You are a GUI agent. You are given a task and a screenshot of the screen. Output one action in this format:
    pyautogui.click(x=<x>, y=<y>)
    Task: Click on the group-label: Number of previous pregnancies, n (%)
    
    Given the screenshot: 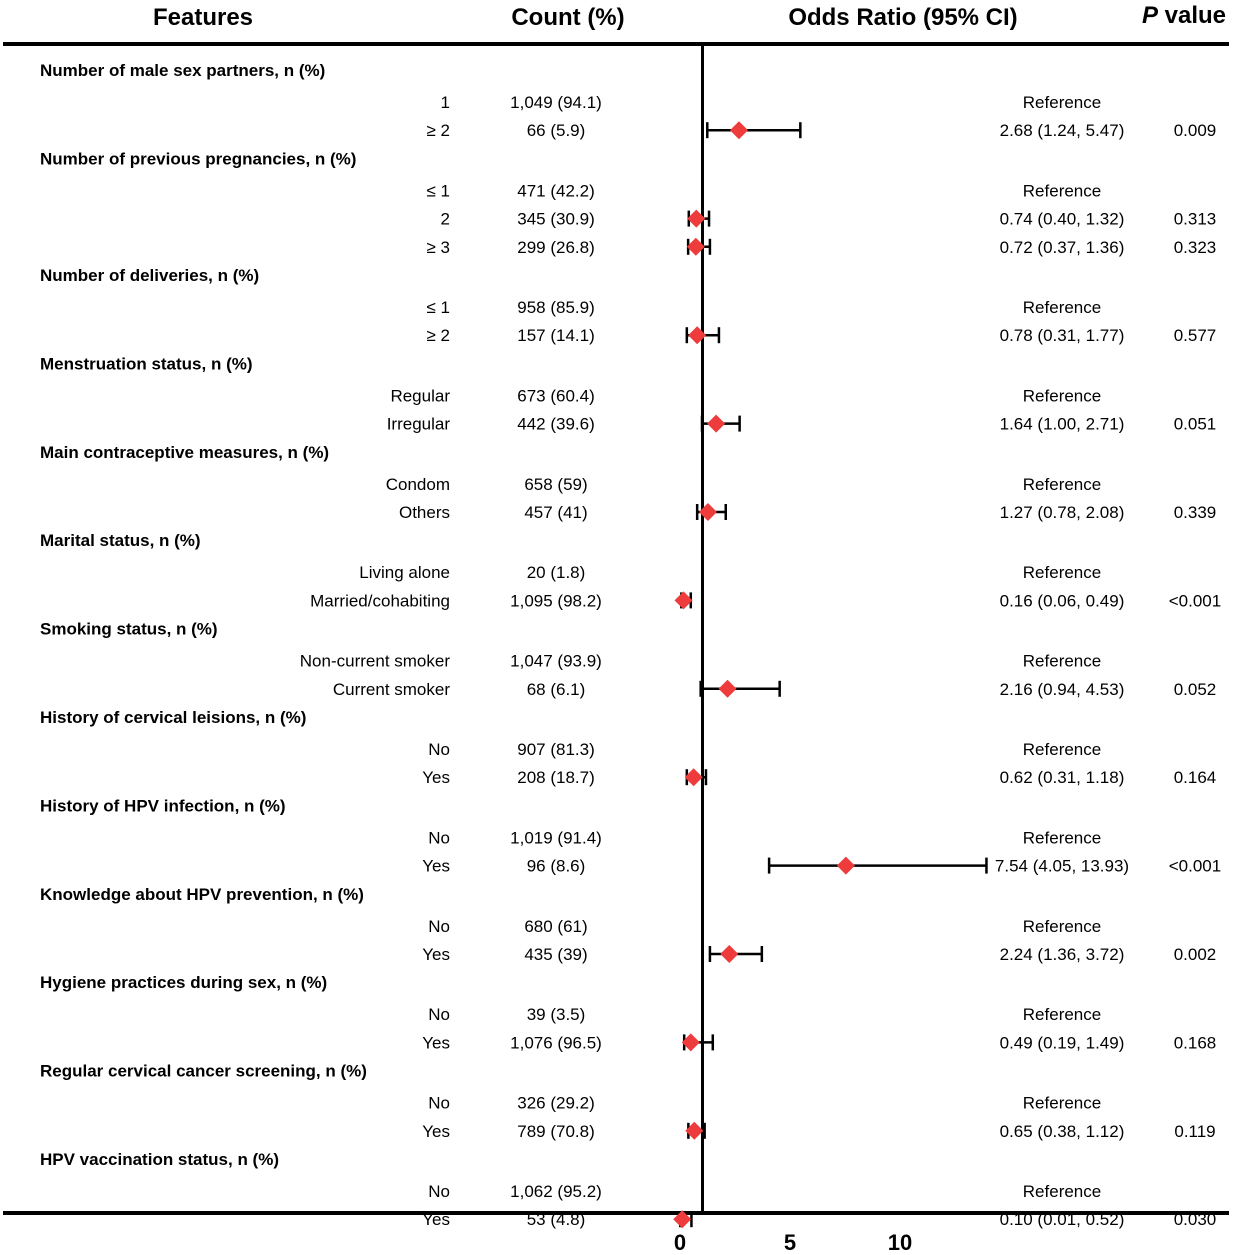 What is the action you would take?
    pyautogui.click(x=198, y=158)
    